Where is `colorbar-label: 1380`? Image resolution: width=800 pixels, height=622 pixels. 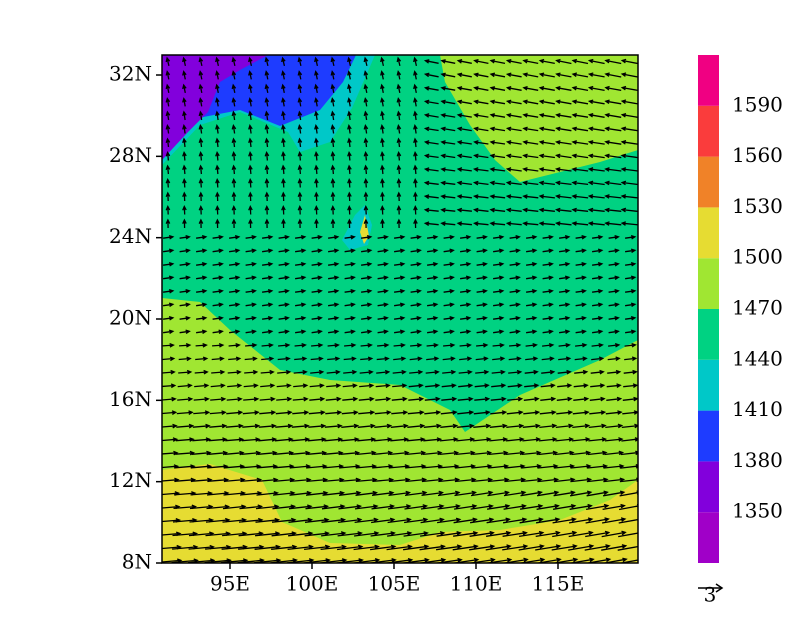
colorbar-label: 1380 is located at coordinates (757, 460).